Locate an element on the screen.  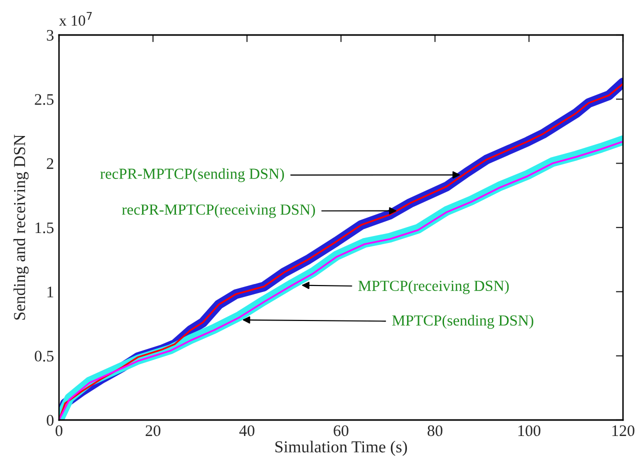
y-tick-label: 0 is located at coordinates (50, 420).